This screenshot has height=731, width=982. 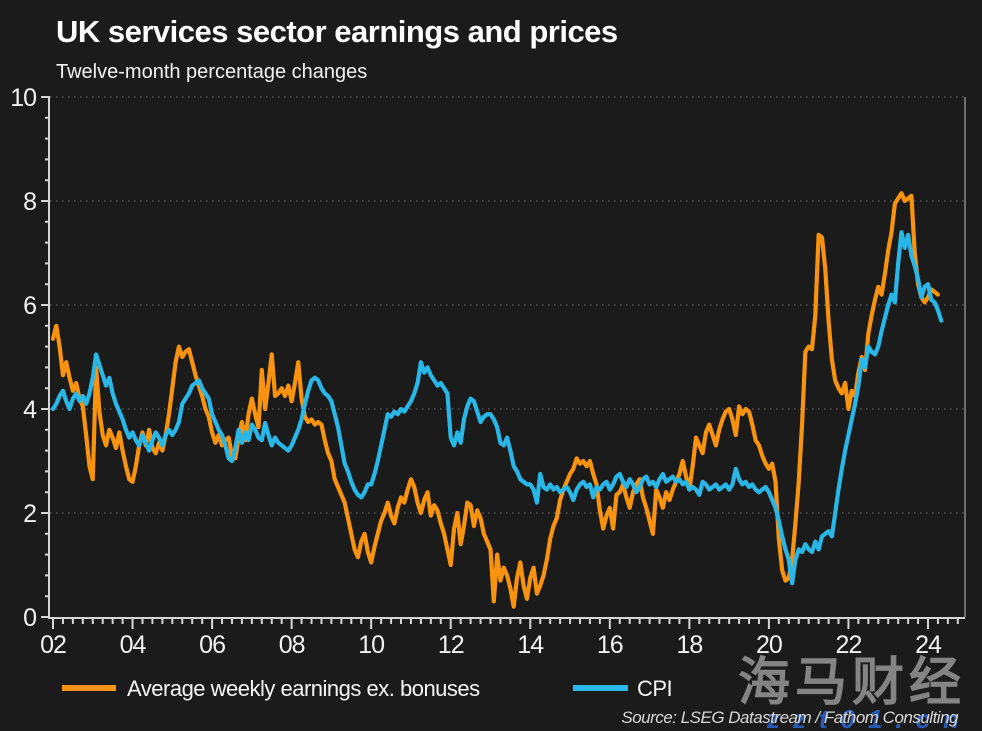 I want to click on x-axis-tick-label: 16, so click(x=610, y=645).